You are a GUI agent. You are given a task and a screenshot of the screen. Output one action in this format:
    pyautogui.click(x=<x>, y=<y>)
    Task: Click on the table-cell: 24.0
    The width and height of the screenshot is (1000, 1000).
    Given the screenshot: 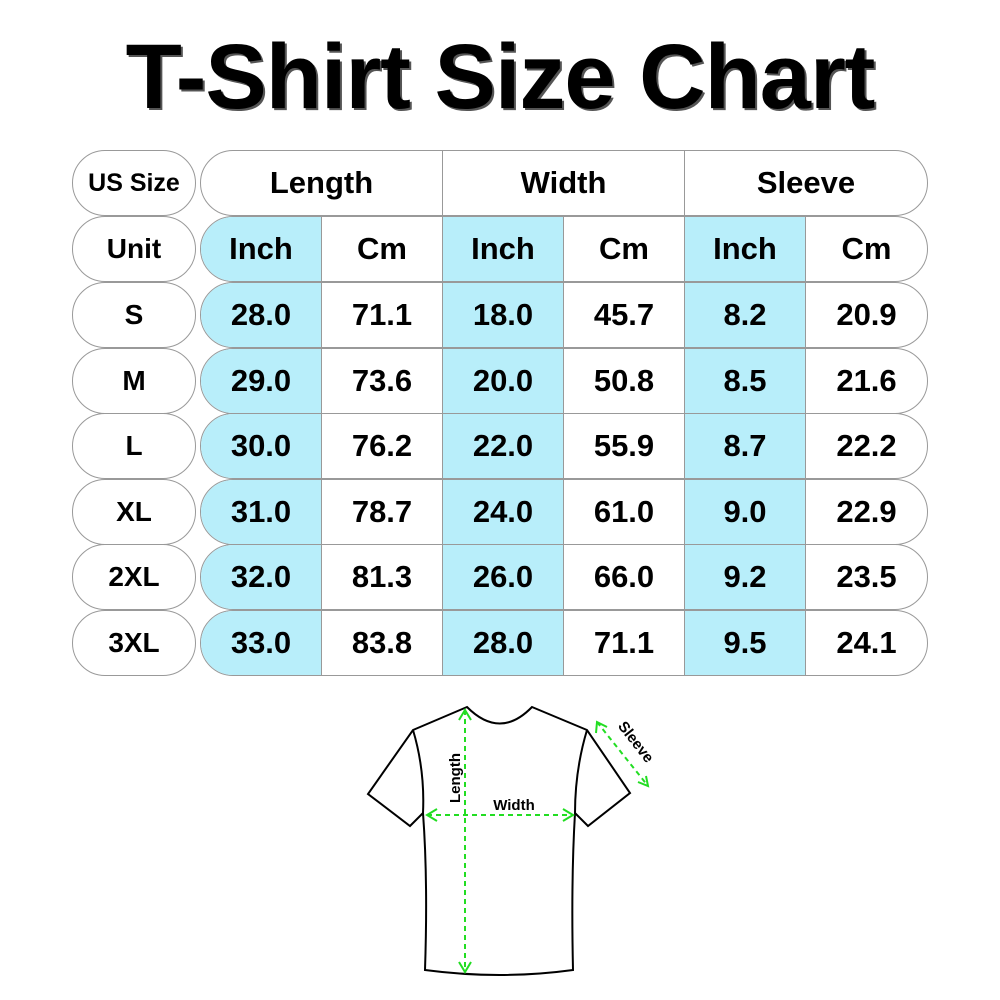 What is the action you would take?
    pyautogui.click(x=503, y=511)
    